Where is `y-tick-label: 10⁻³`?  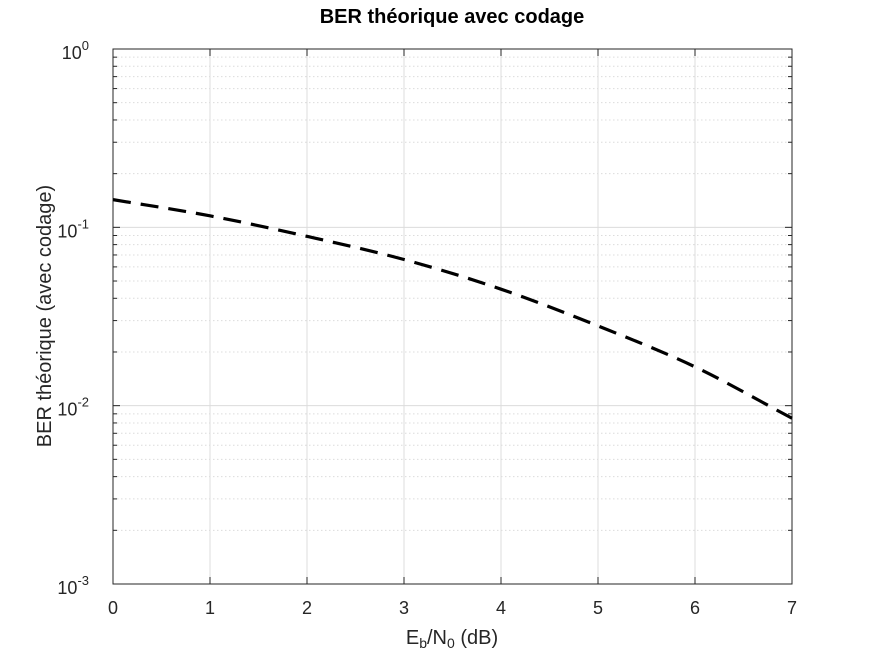
y-tick-label: 10⁻³ is located at coordinates (73, 585).